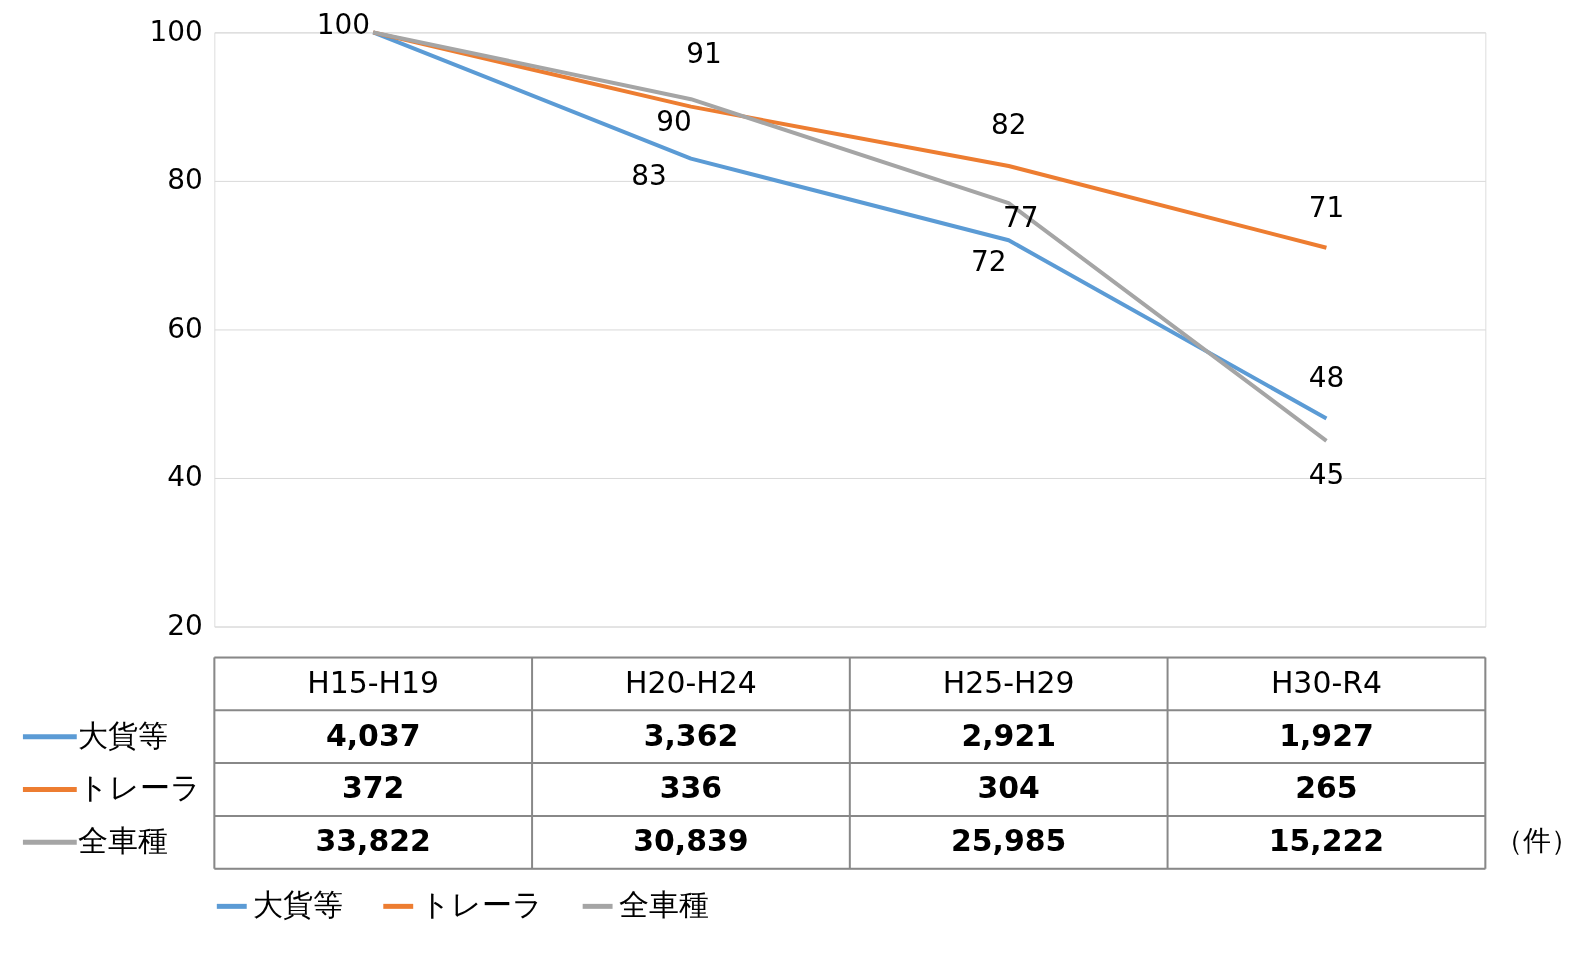  Describe the element at coordinates (1008, 682) in the screenshot. I see `category-label: H25-H29` at that location.